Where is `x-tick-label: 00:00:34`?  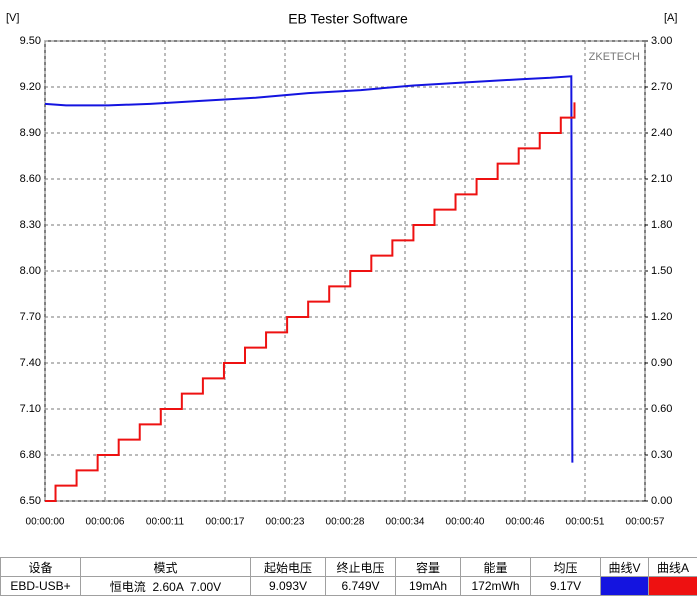 x-tick-label: 00:00:34 is located at coordinates (405, 522).